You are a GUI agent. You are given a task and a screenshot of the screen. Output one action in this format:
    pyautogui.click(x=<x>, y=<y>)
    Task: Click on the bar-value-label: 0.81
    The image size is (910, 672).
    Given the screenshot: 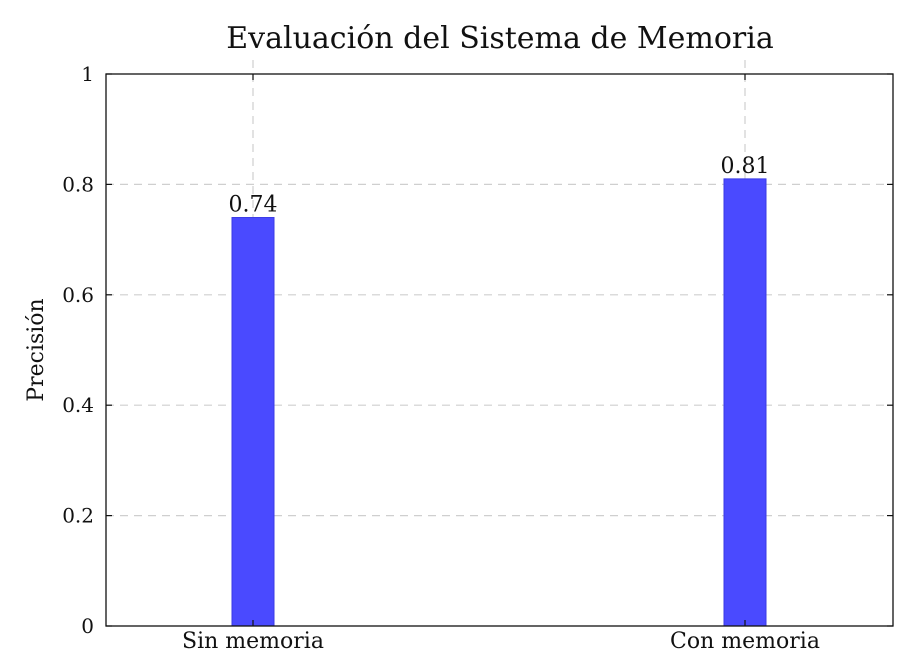 What is the action you would take?
    pyautogui.click(x=745, y=166)
    